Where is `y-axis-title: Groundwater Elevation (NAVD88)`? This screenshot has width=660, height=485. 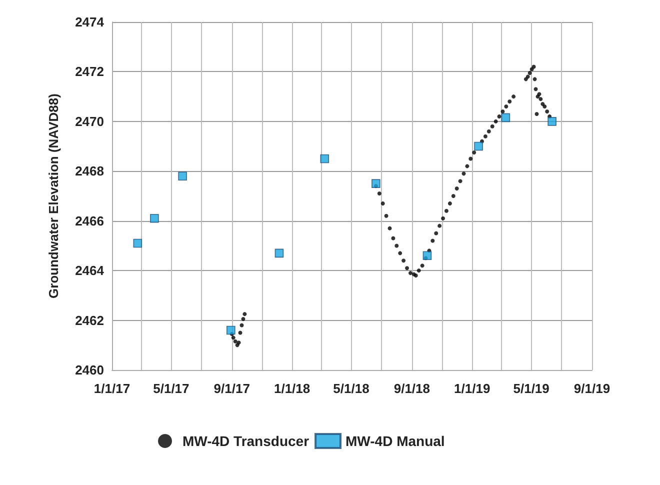
y-axis-title: Groundwater Elevation (NAVD88) is located at coordinates (53, 196).